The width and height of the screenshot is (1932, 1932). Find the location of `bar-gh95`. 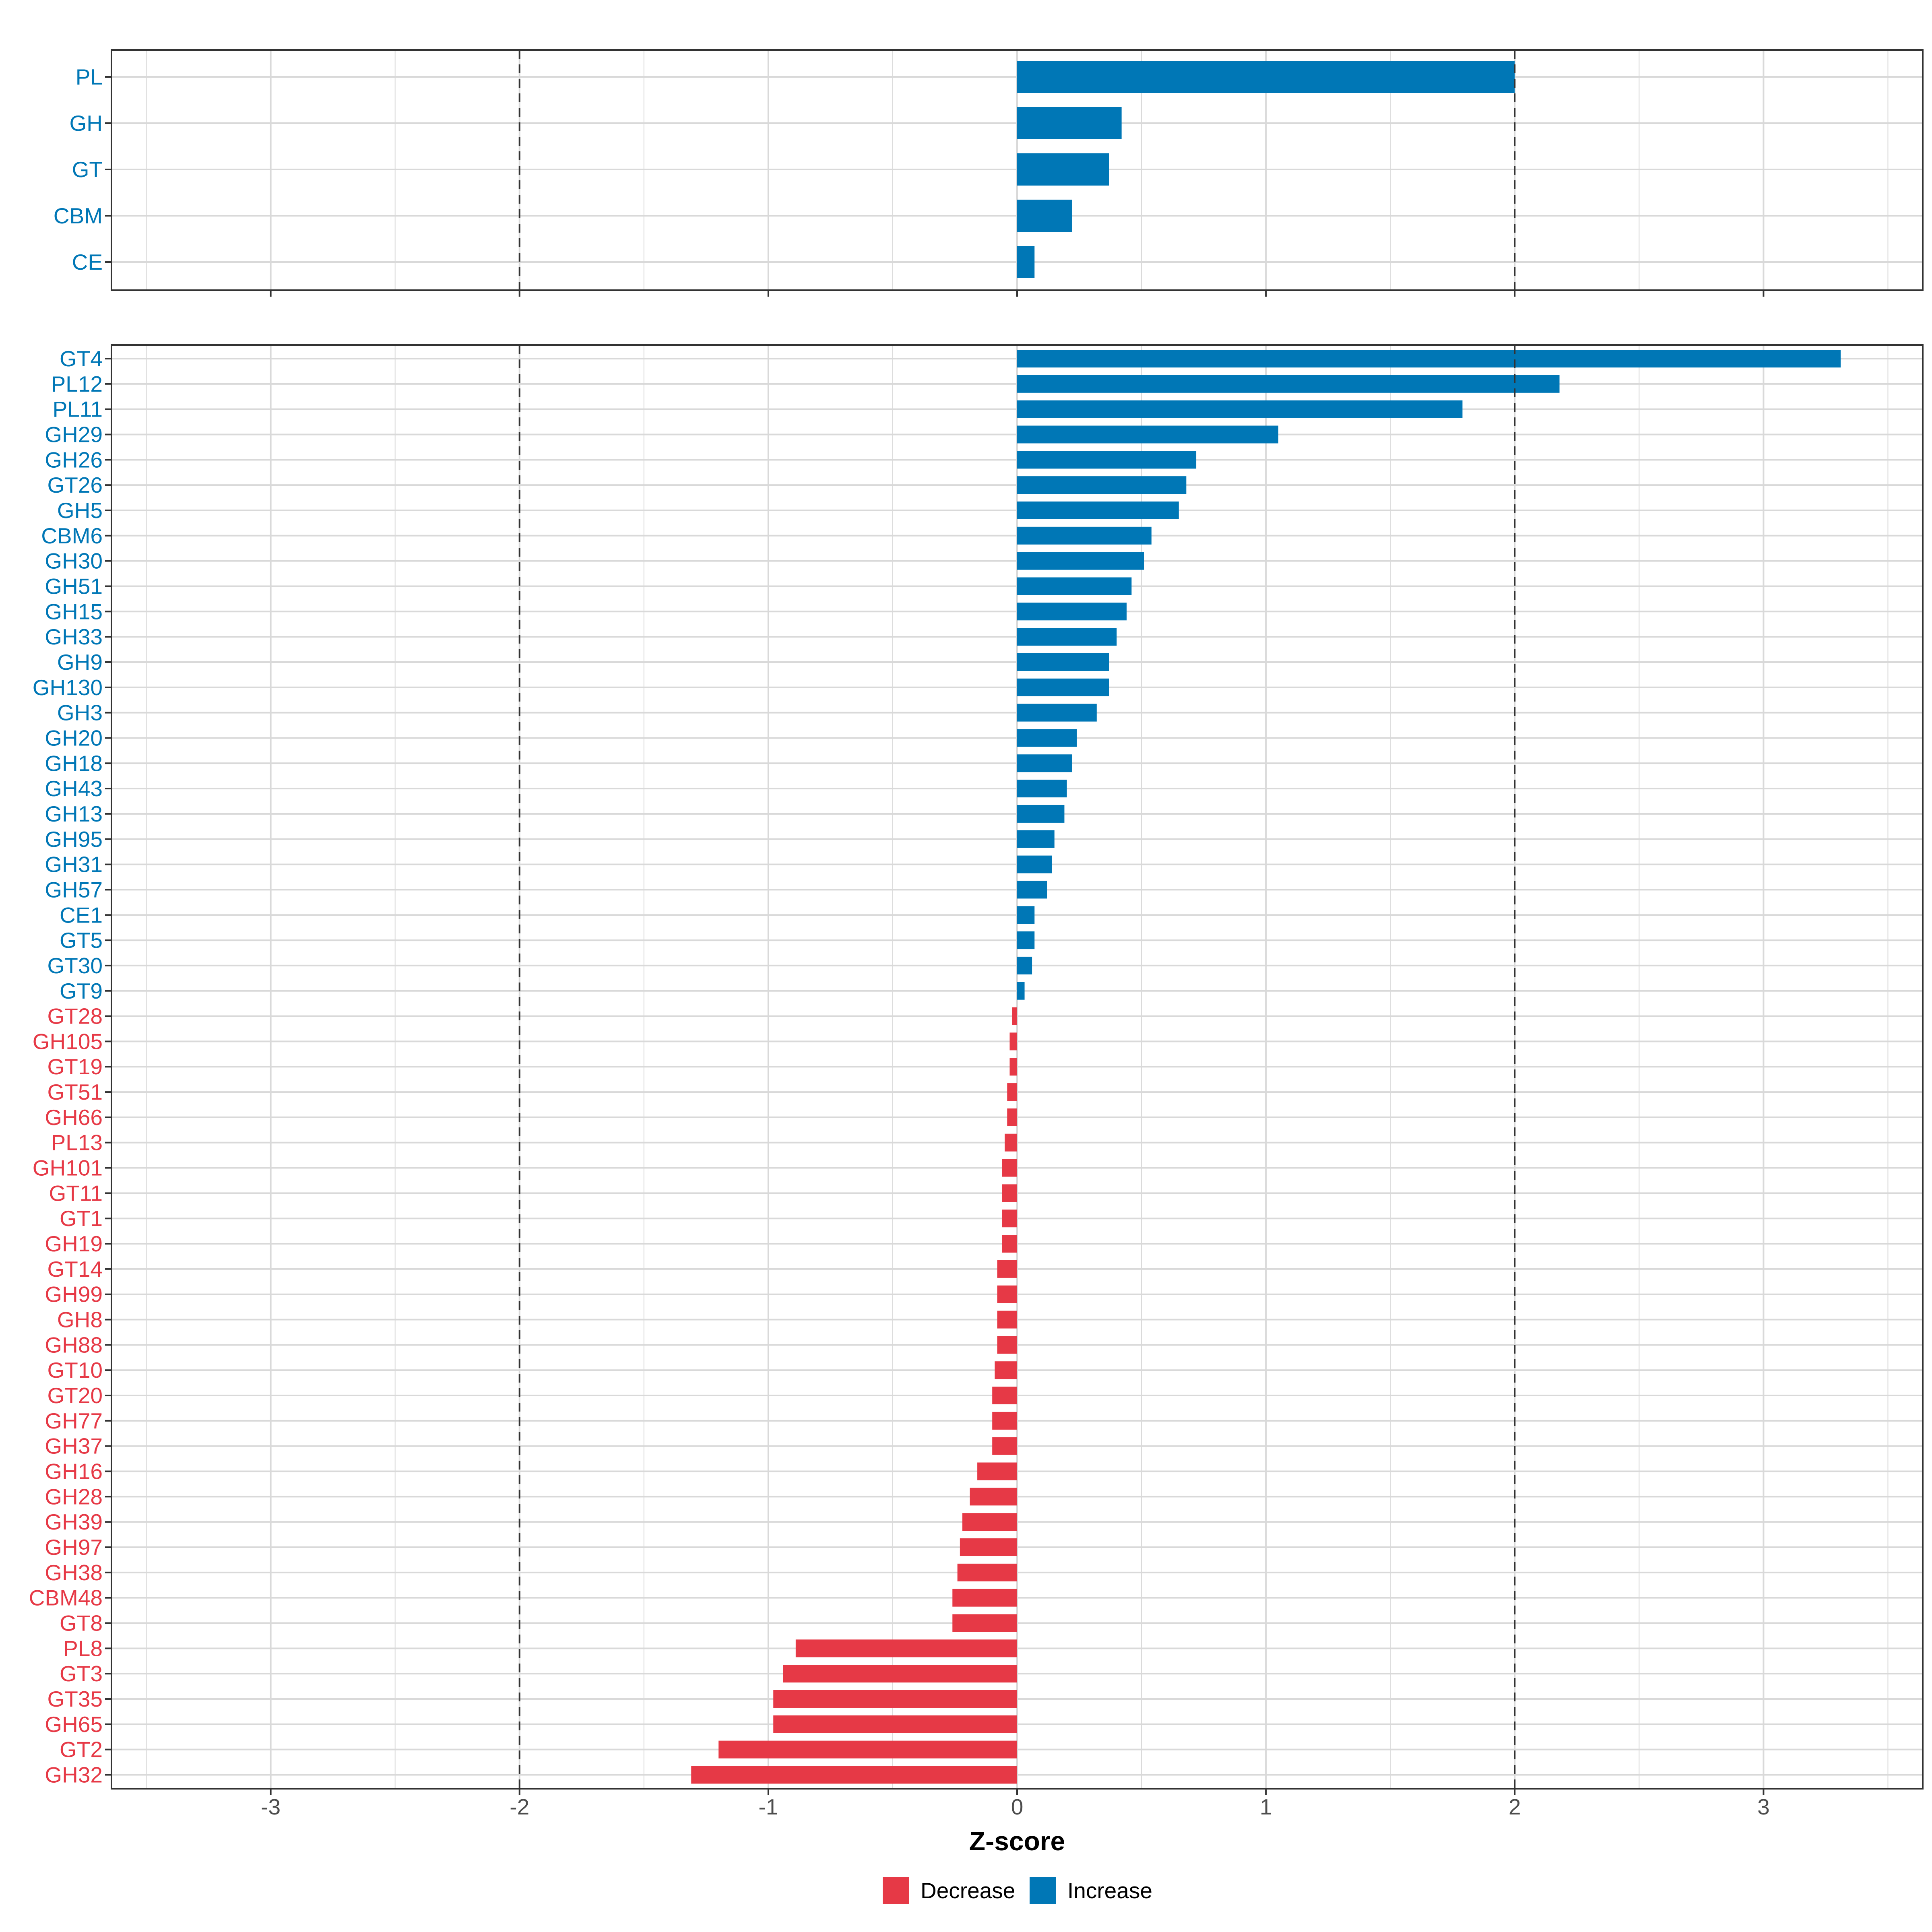

bar-gh95 is located at coordinates (1036, 839).